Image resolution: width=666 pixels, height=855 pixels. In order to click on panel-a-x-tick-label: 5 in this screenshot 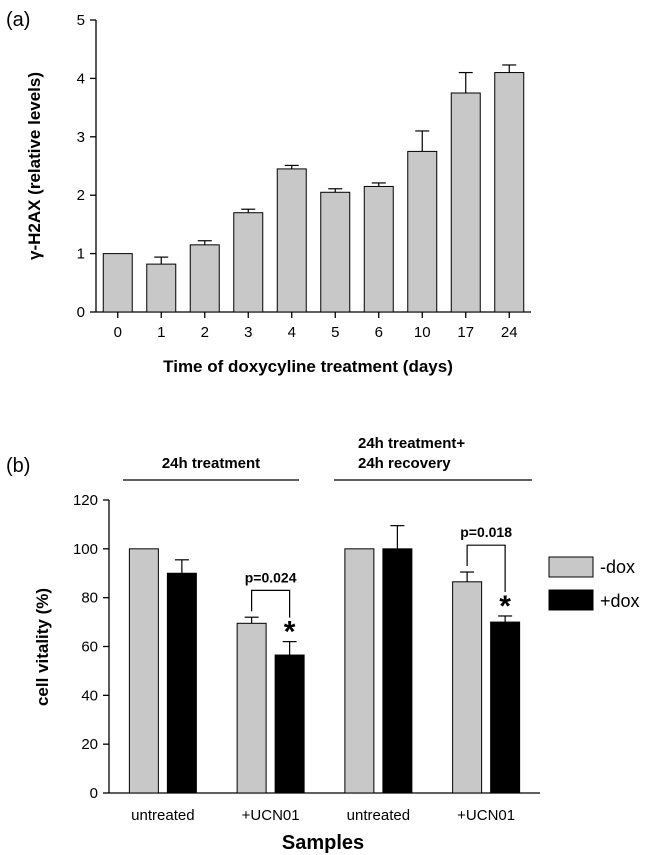, I will do `click(335, 332)`.